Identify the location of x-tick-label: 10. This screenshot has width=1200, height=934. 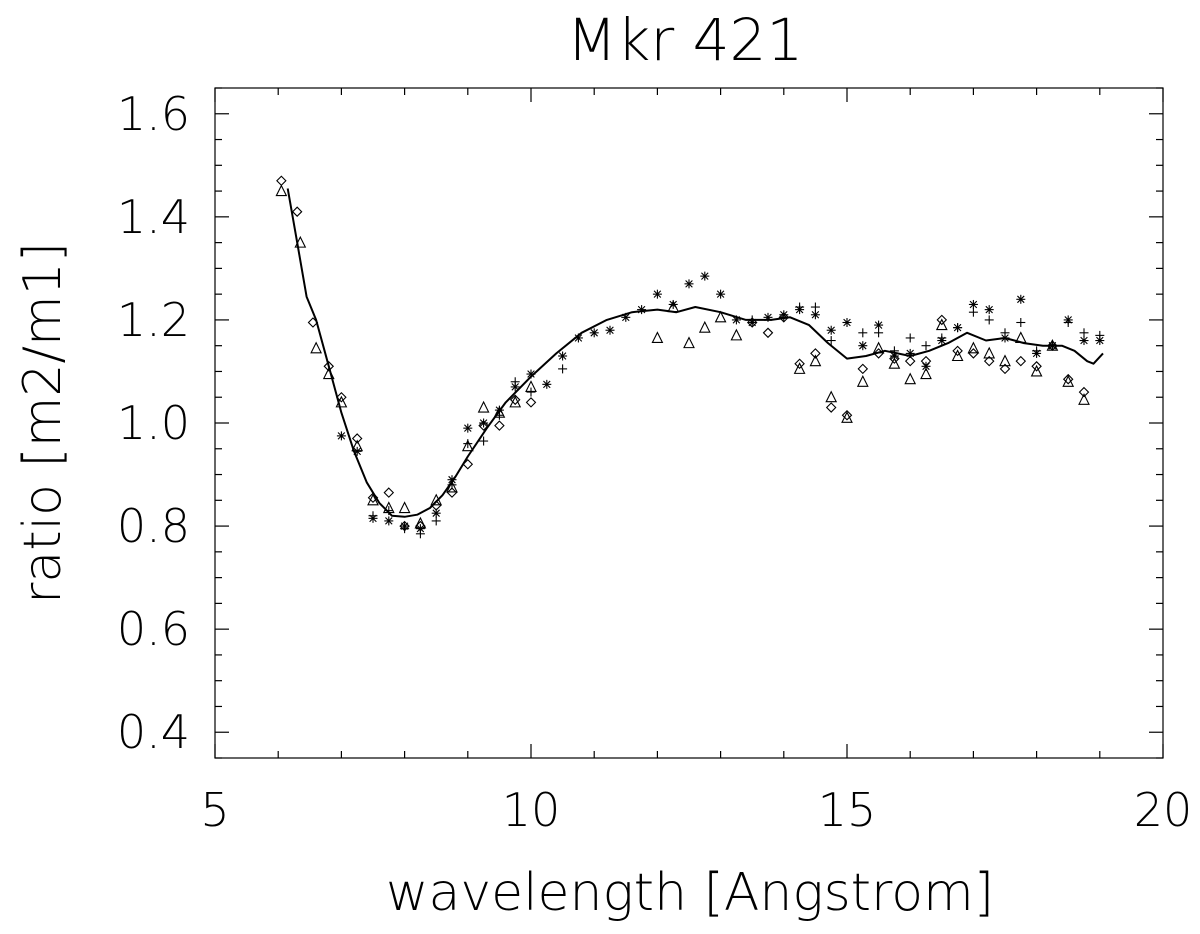
(531, 810).